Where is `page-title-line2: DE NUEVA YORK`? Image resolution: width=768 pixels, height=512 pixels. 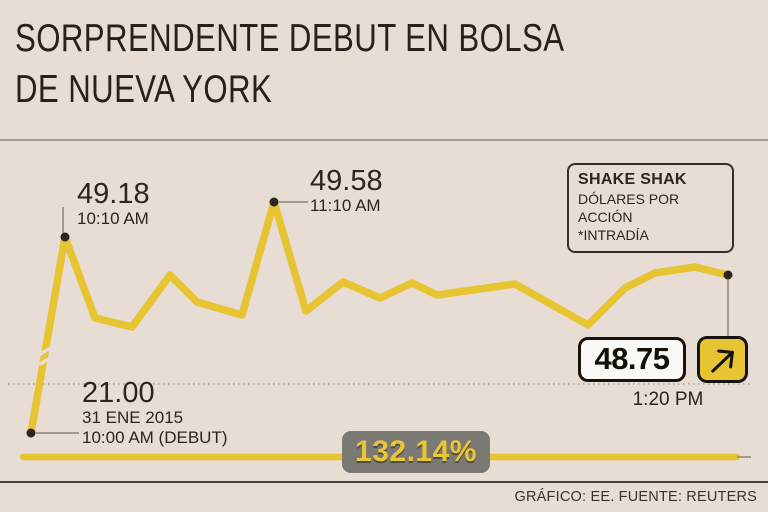
page-title-line2: DE NUEVA YORK is located at coordinates (144, 89).